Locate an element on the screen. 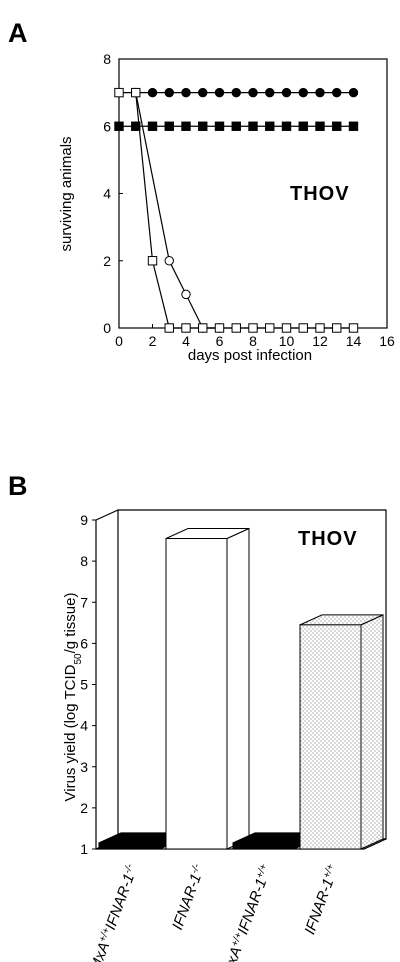  panel-a-xlabel: days post infection is located at coordinates (250, 355).